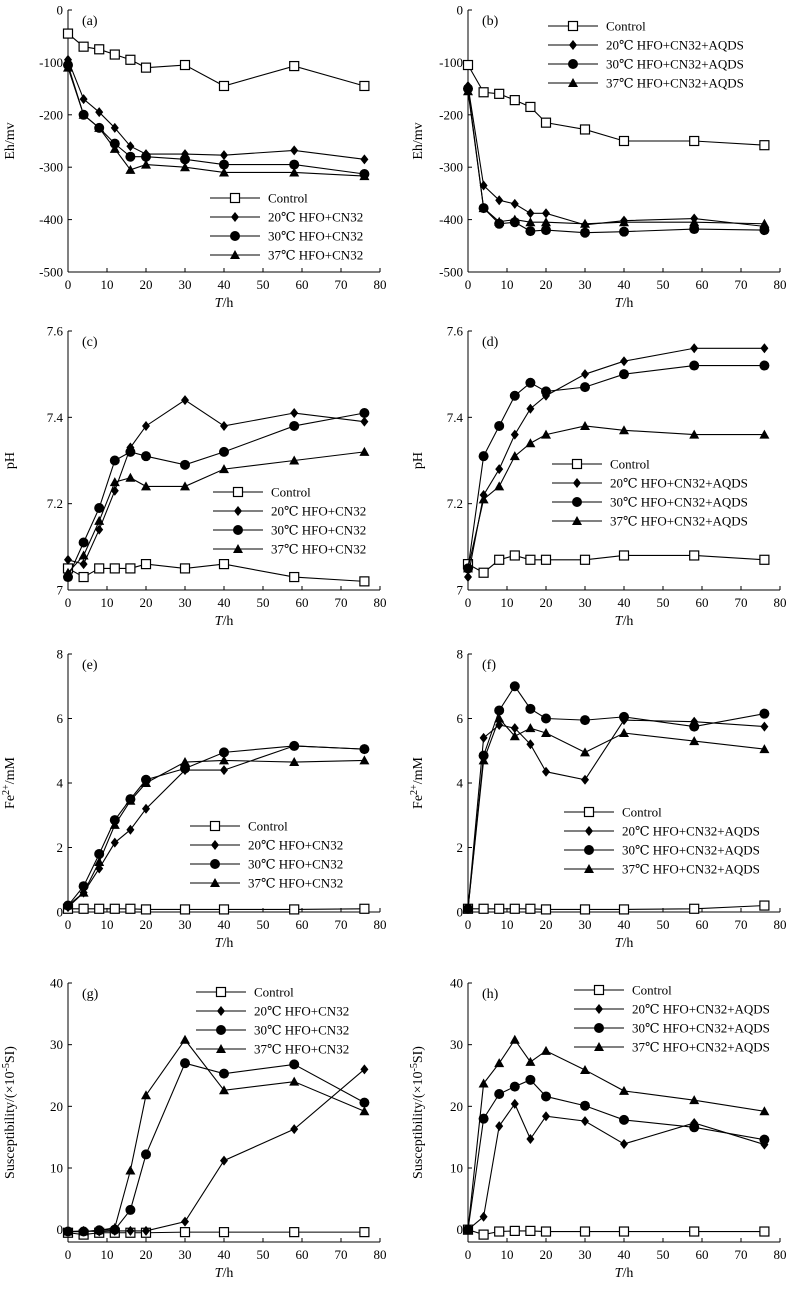 Image resolution: width=804 pixels, height=1296 pixels. What do you see at coordinates (455, 503) in the screenshot?
I see `y-tick-label: 7.2` at bounding box center [455, 503].